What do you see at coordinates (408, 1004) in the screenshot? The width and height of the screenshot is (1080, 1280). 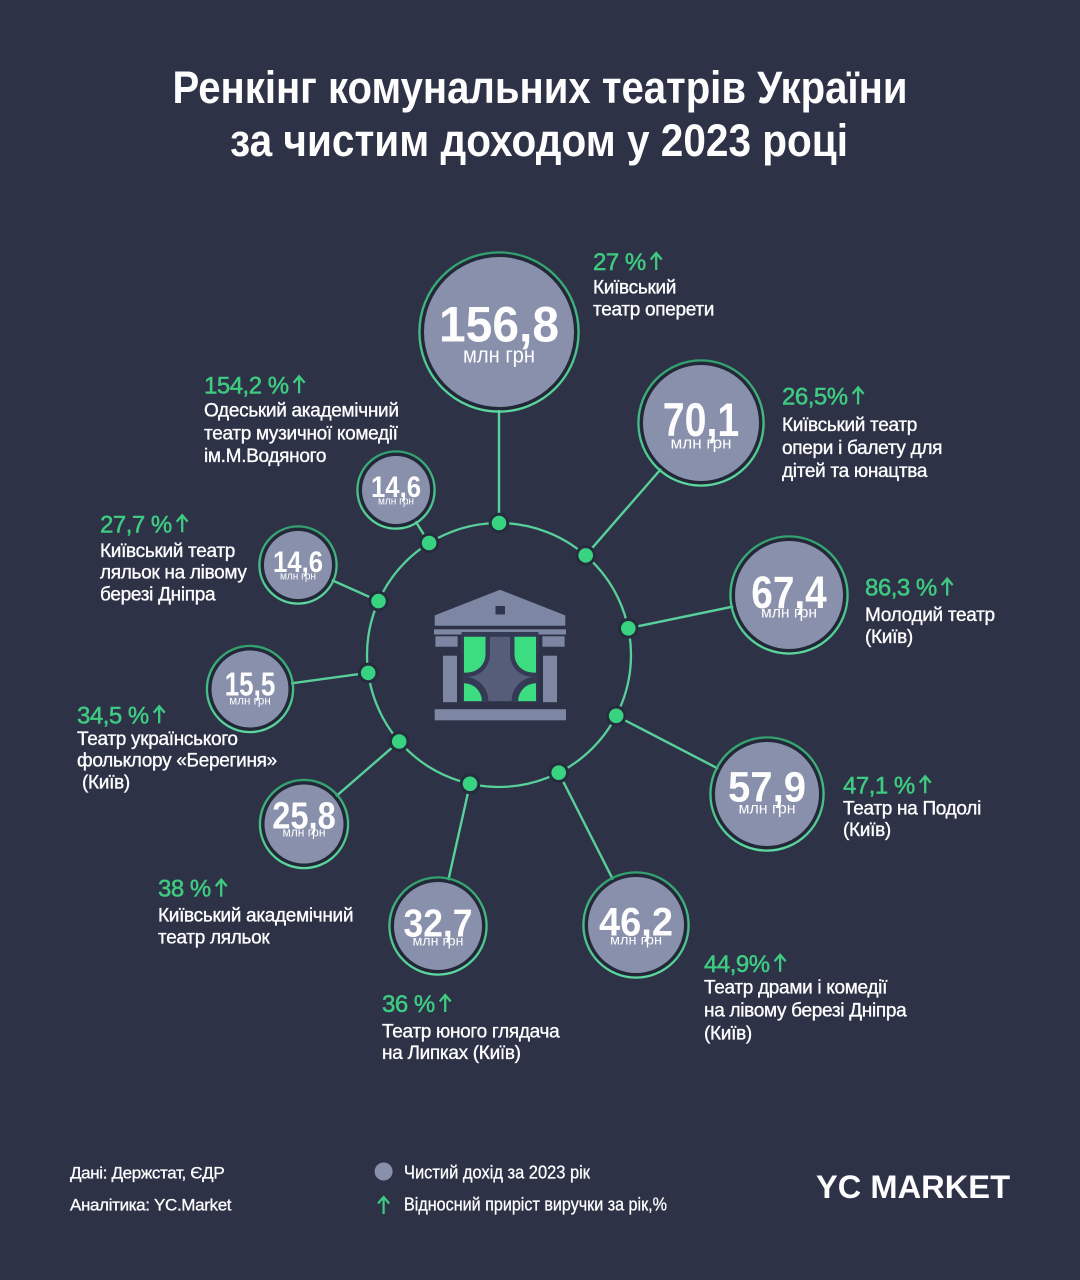 I see `svg-text: 36 %` at bounding box center [408, 1004].